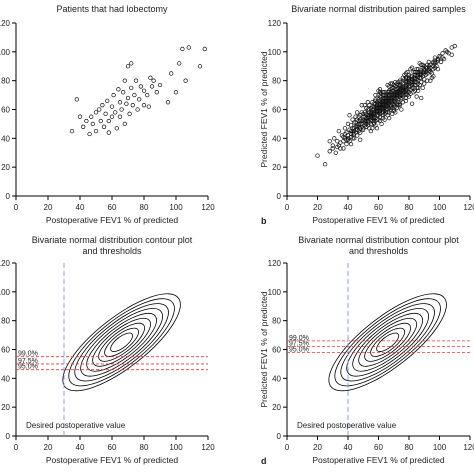 Image resolution: width=474 pixels, height=474 pixels. I want to click on panel-letter: d, so click(264, 461).